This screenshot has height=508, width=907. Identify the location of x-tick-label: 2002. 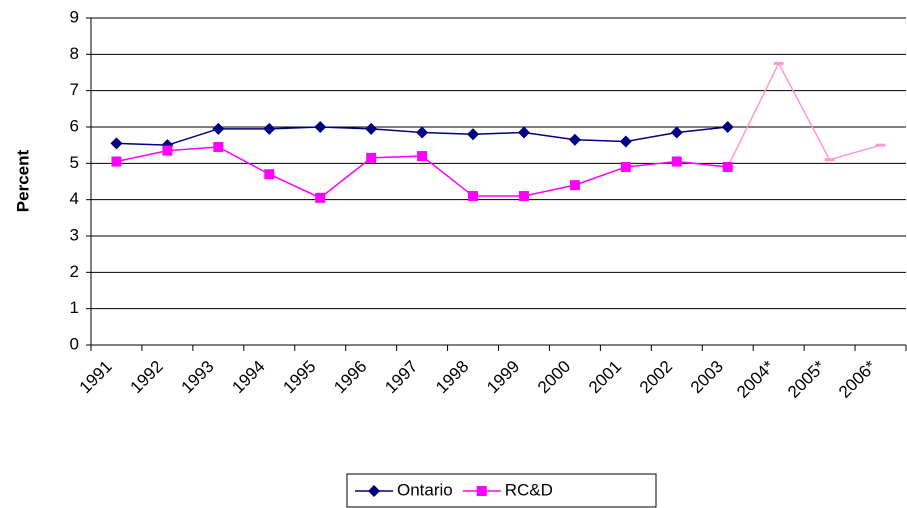
(656, 377).